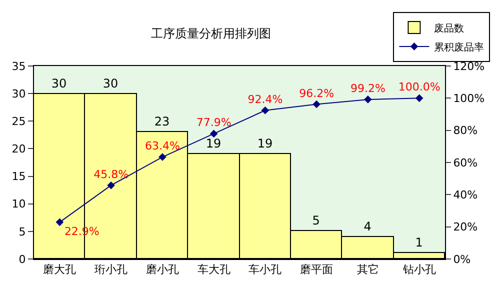  Describe the element at coordinates (469, 99) in the screenshot. I see `y2-tick-label: 100%` at that location.